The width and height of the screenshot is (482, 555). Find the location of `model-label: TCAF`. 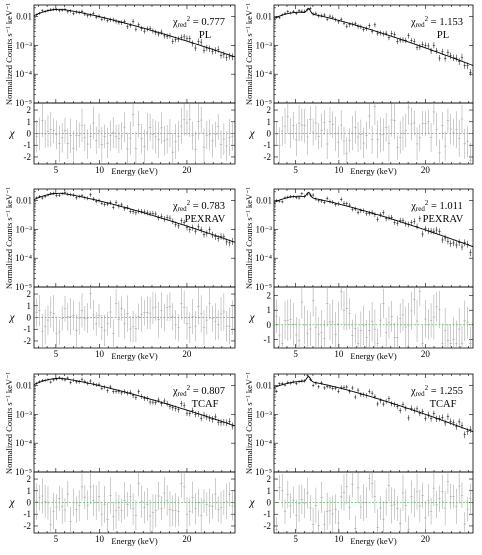

model-label: TCAF is located at coordinates (205, 404).